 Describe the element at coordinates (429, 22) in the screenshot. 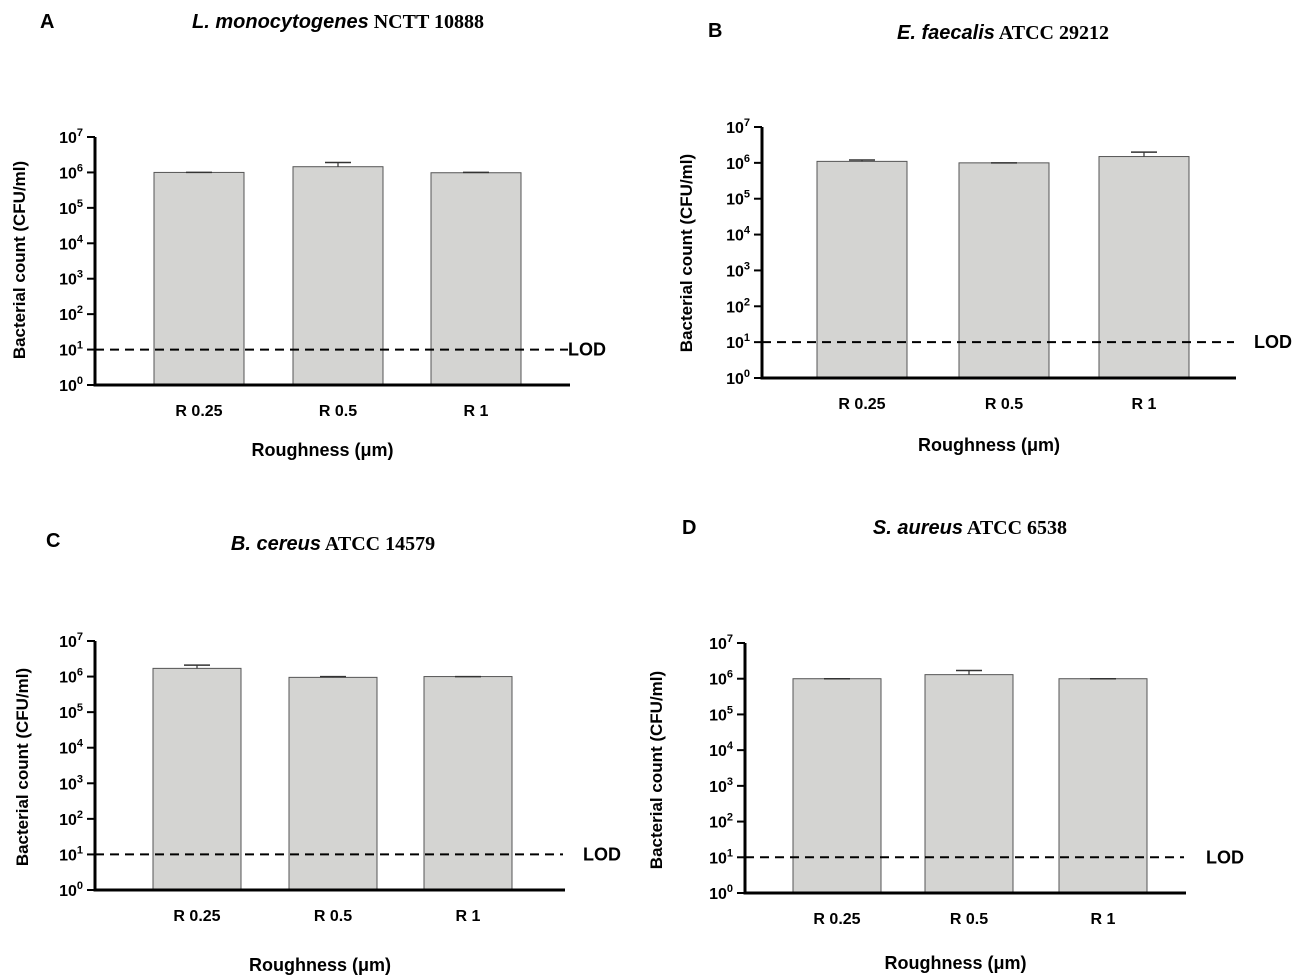

I see `title-strain: NCTT 10888` at that location.